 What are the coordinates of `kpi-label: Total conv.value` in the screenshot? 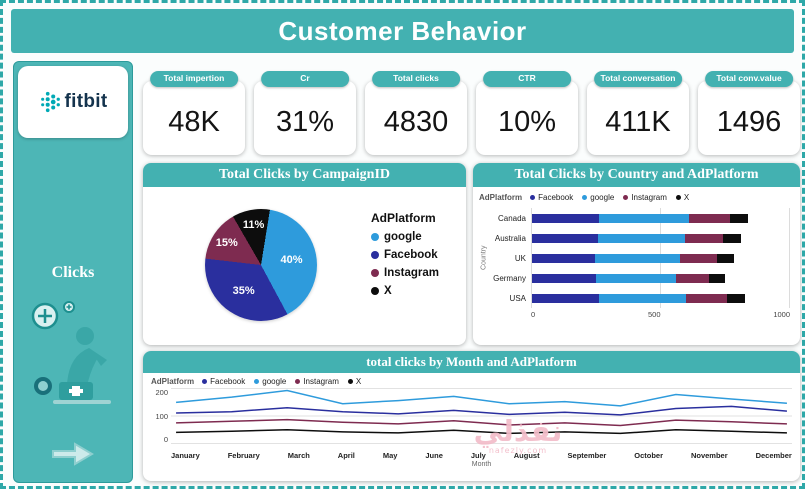 It's located at (749, 79).